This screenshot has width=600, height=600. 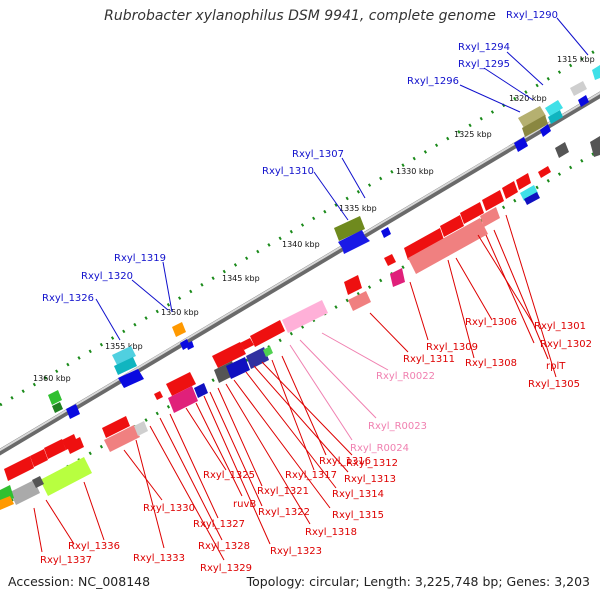 I want to click on gene-label: Rxyl_1319, so click(x=140, y=258).